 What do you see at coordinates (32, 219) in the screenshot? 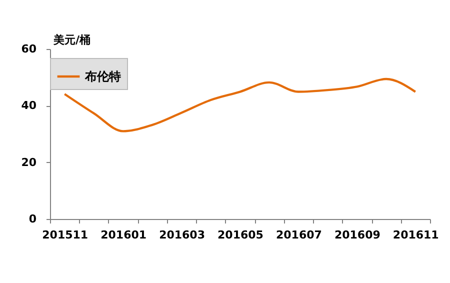
I see `y-tick-label: 0` at bounding box center [32, 219].